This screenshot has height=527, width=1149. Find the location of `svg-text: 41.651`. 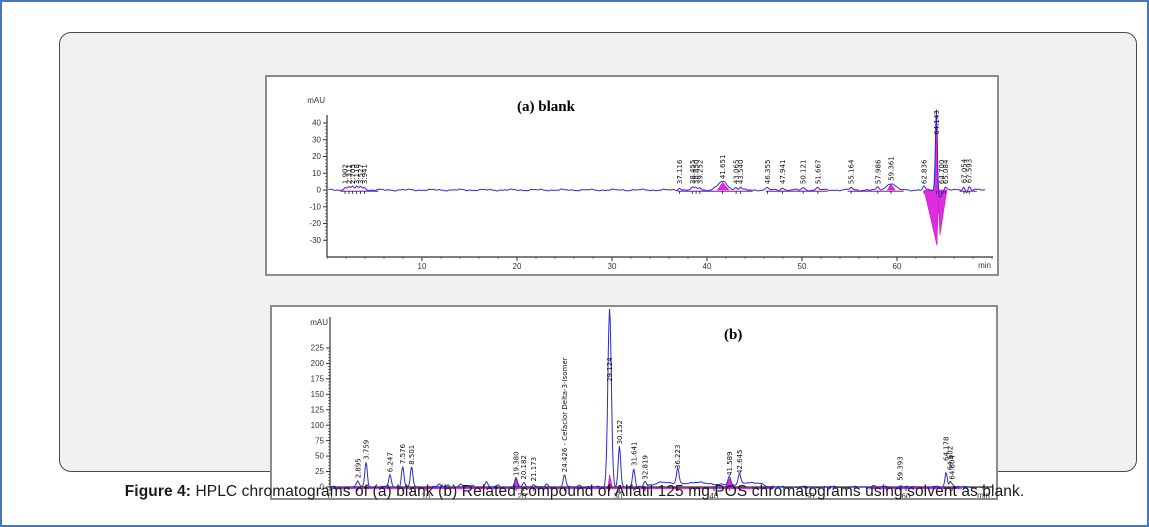

svg-text: 41.651 is located at coordinates (723, 167).